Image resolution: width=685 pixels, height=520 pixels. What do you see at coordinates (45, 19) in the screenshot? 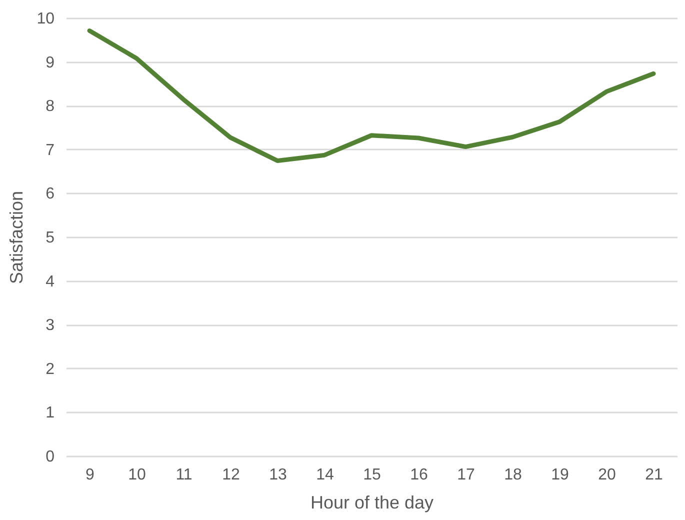
I see `y-tick-label: 10` at bounding box center [45, 19].